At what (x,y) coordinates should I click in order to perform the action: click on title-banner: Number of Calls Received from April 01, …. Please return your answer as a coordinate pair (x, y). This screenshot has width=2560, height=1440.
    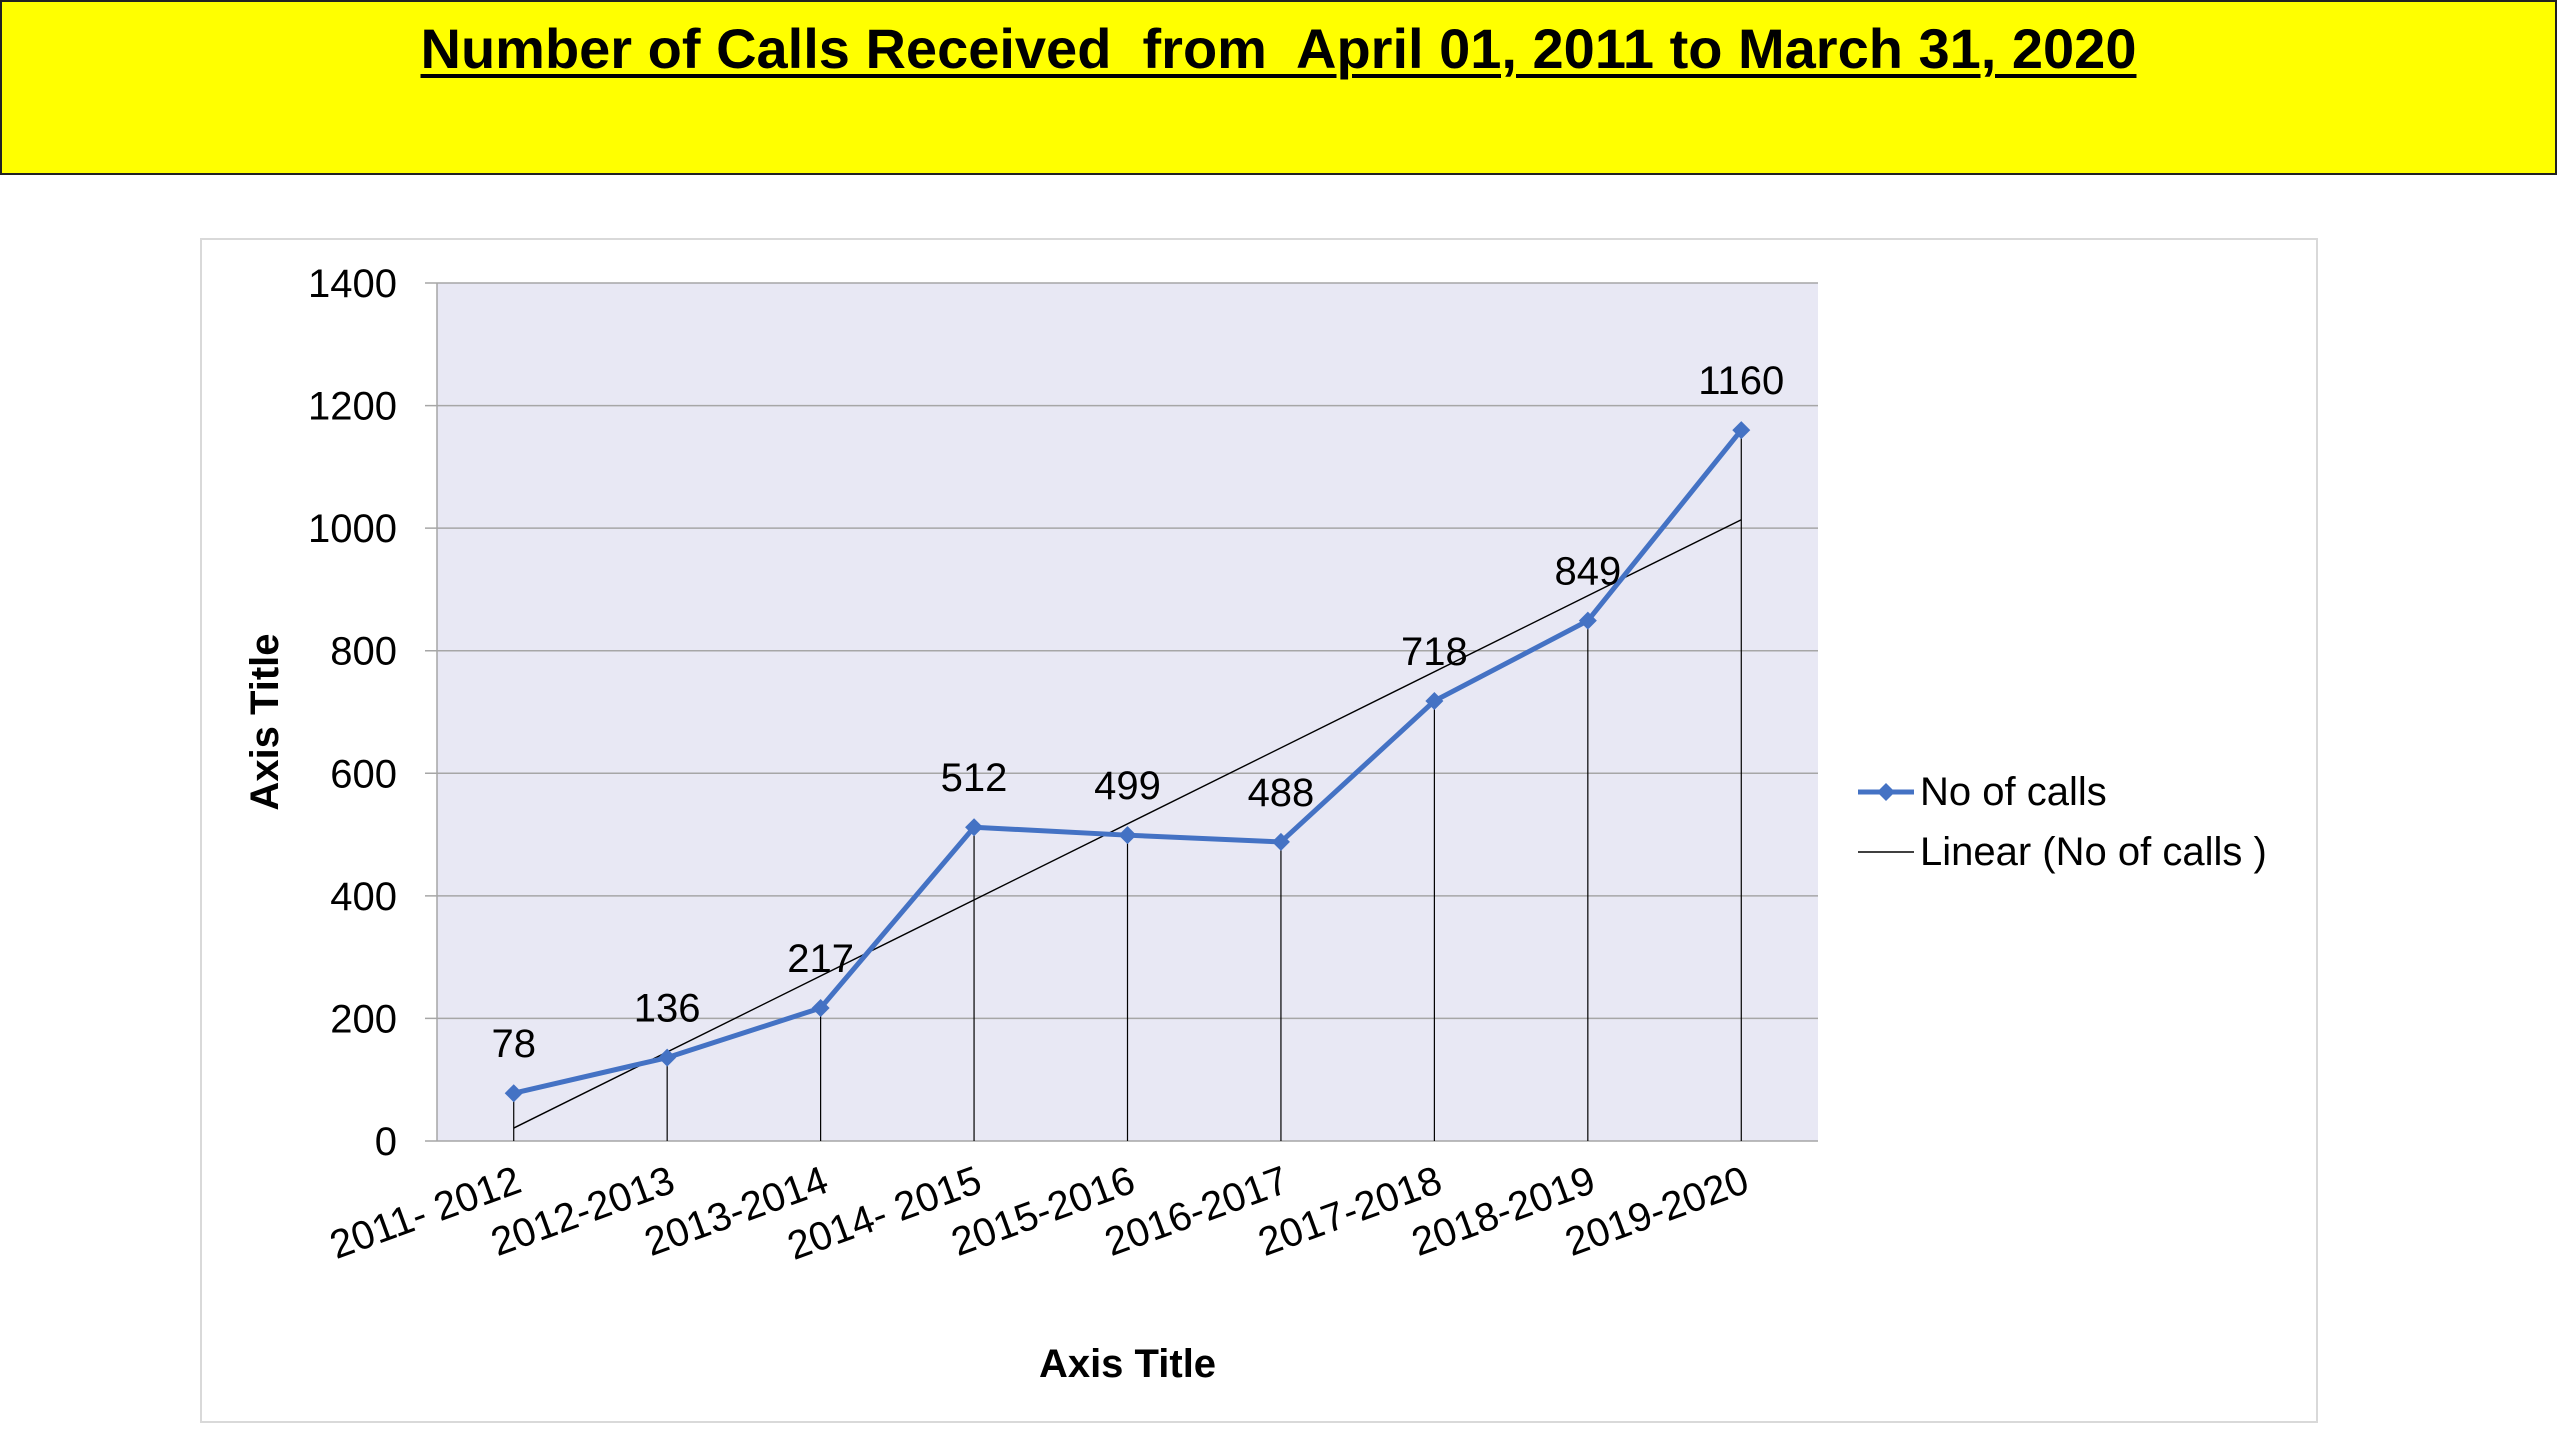
    Looking at the image, I should click on (1278, 87).